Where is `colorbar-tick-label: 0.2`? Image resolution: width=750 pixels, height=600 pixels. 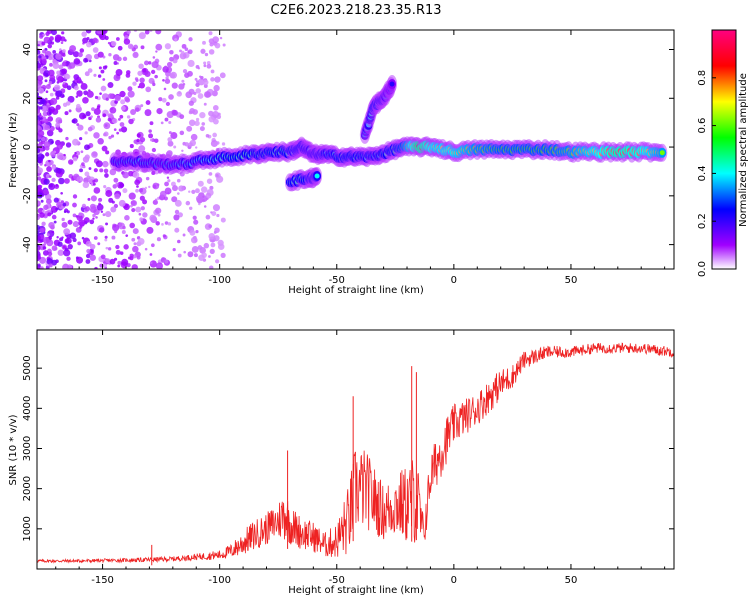 colorbar-tick-label: 0.2 is located at coordinates (702, 221).